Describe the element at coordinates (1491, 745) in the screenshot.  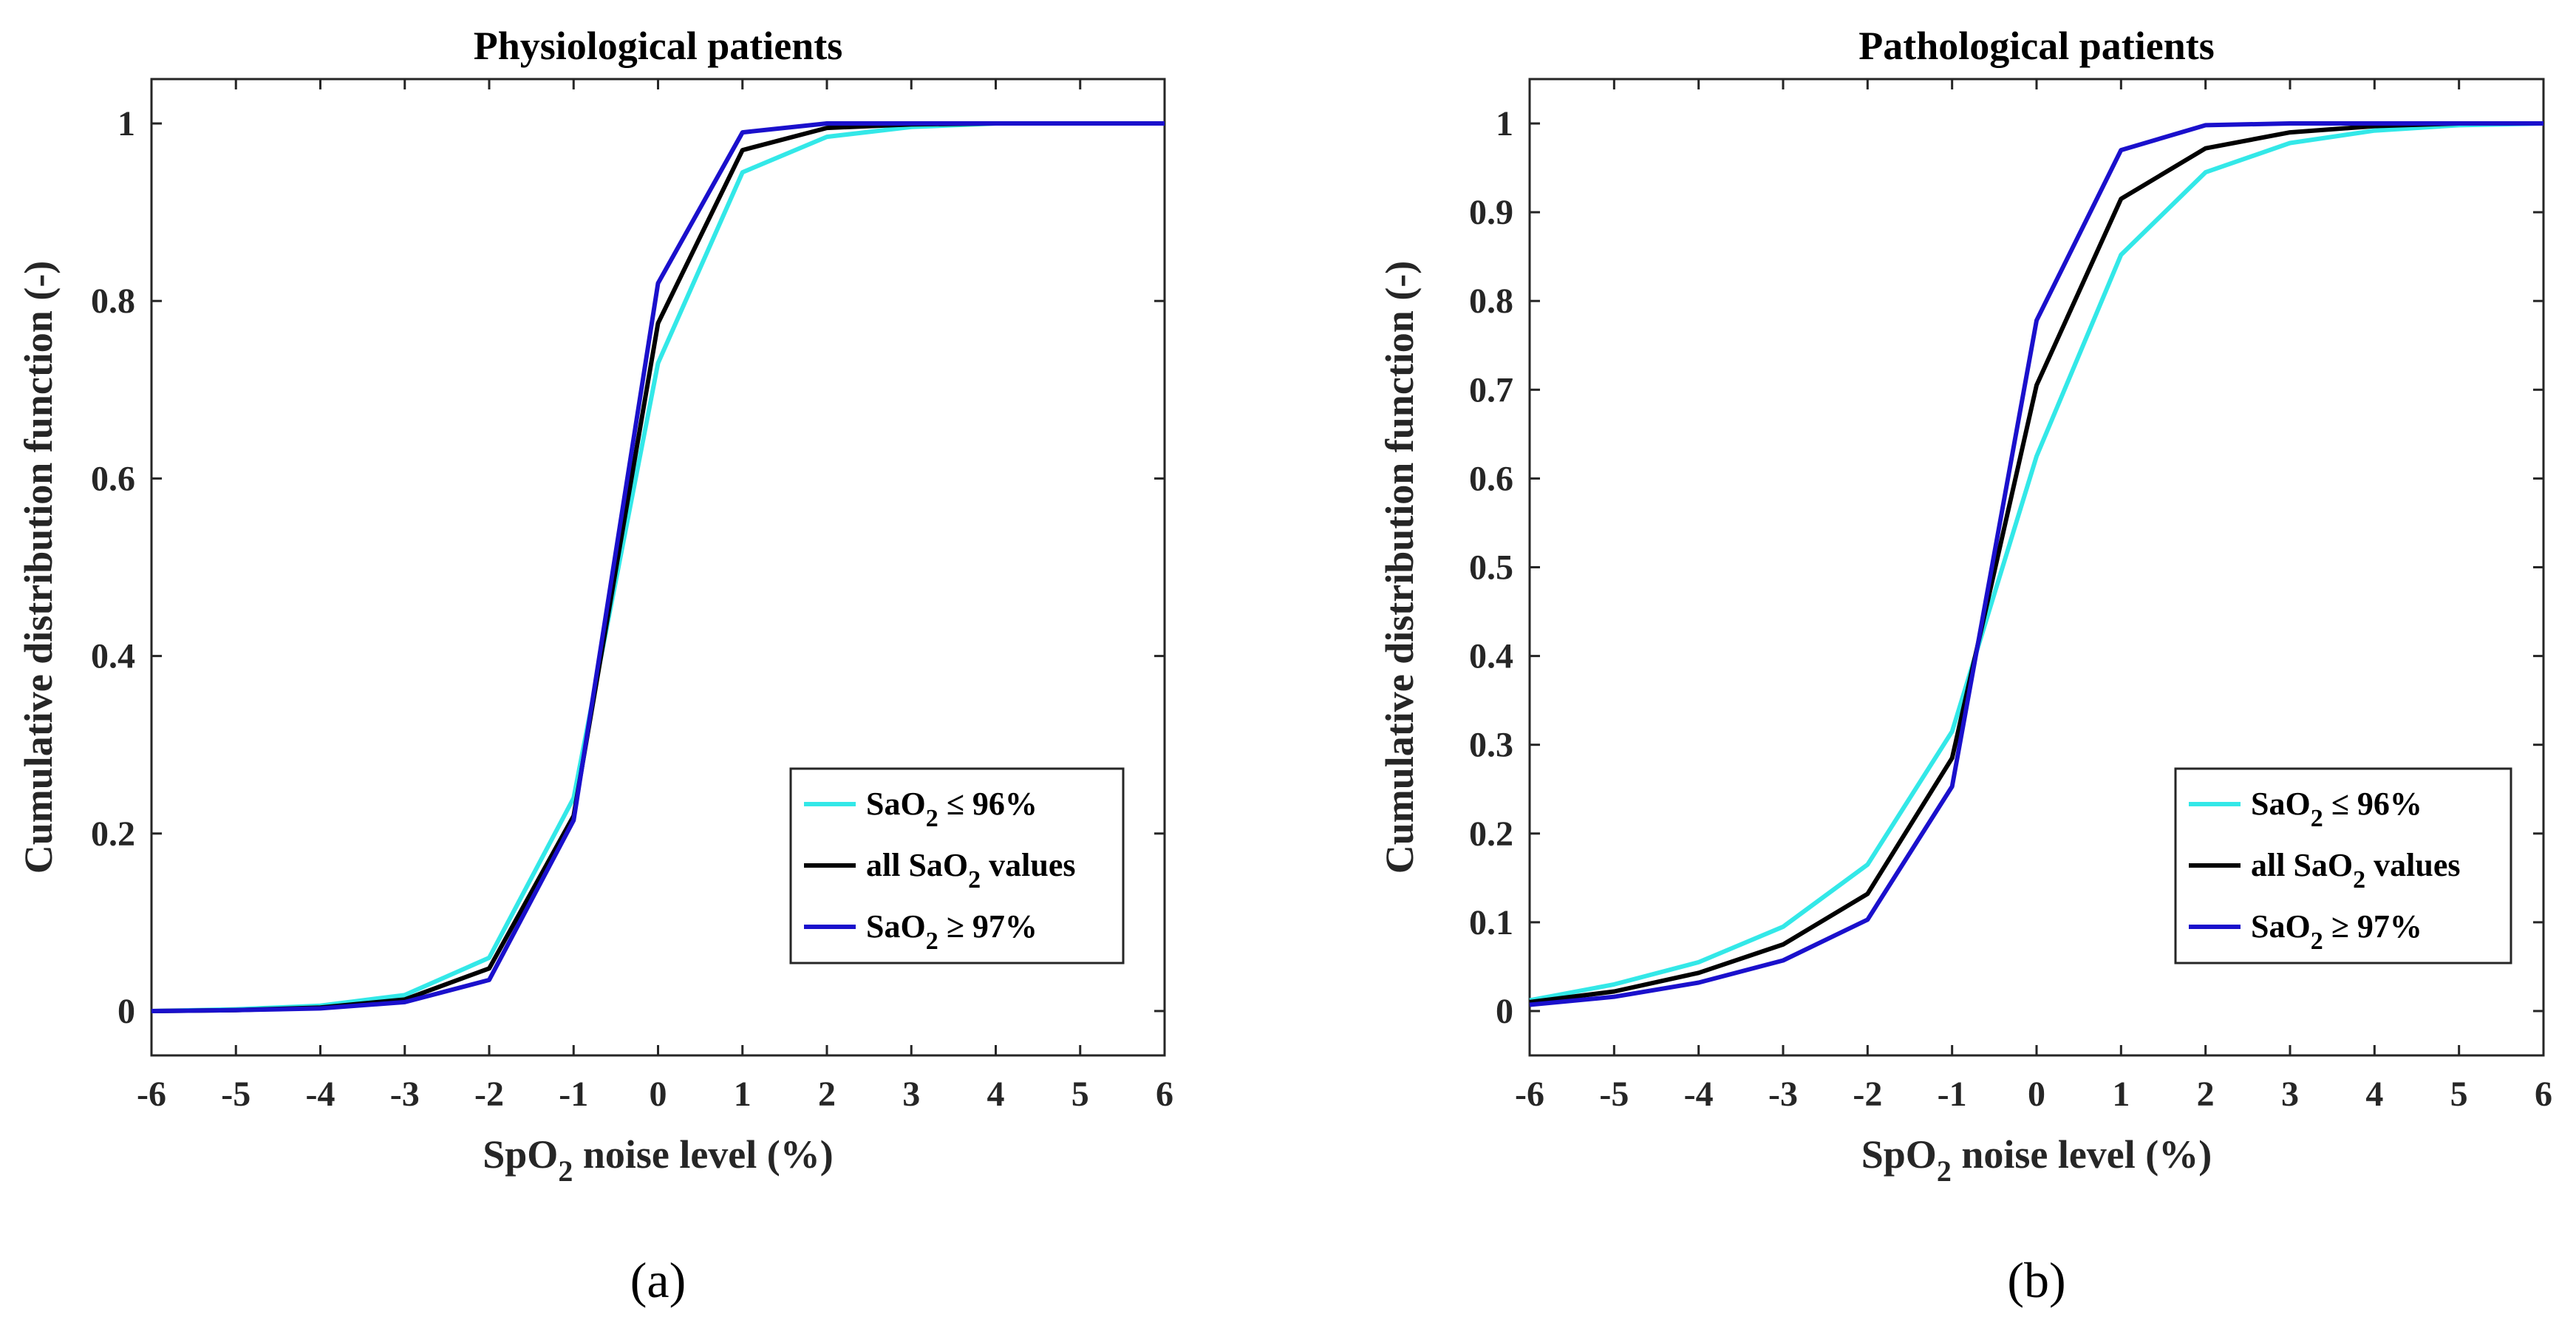
I see `y-tick-label: 0.3` at that location.